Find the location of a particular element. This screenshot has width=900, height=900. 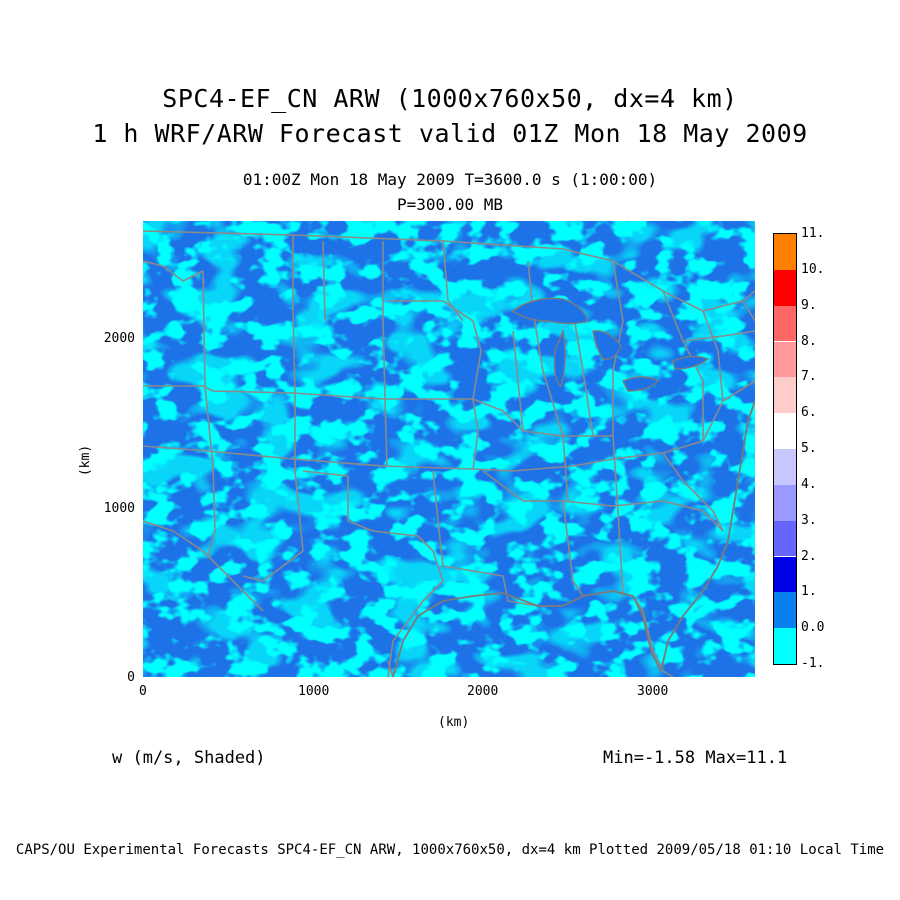

colorbar-label: 8. is located at coordinates (809, 341).